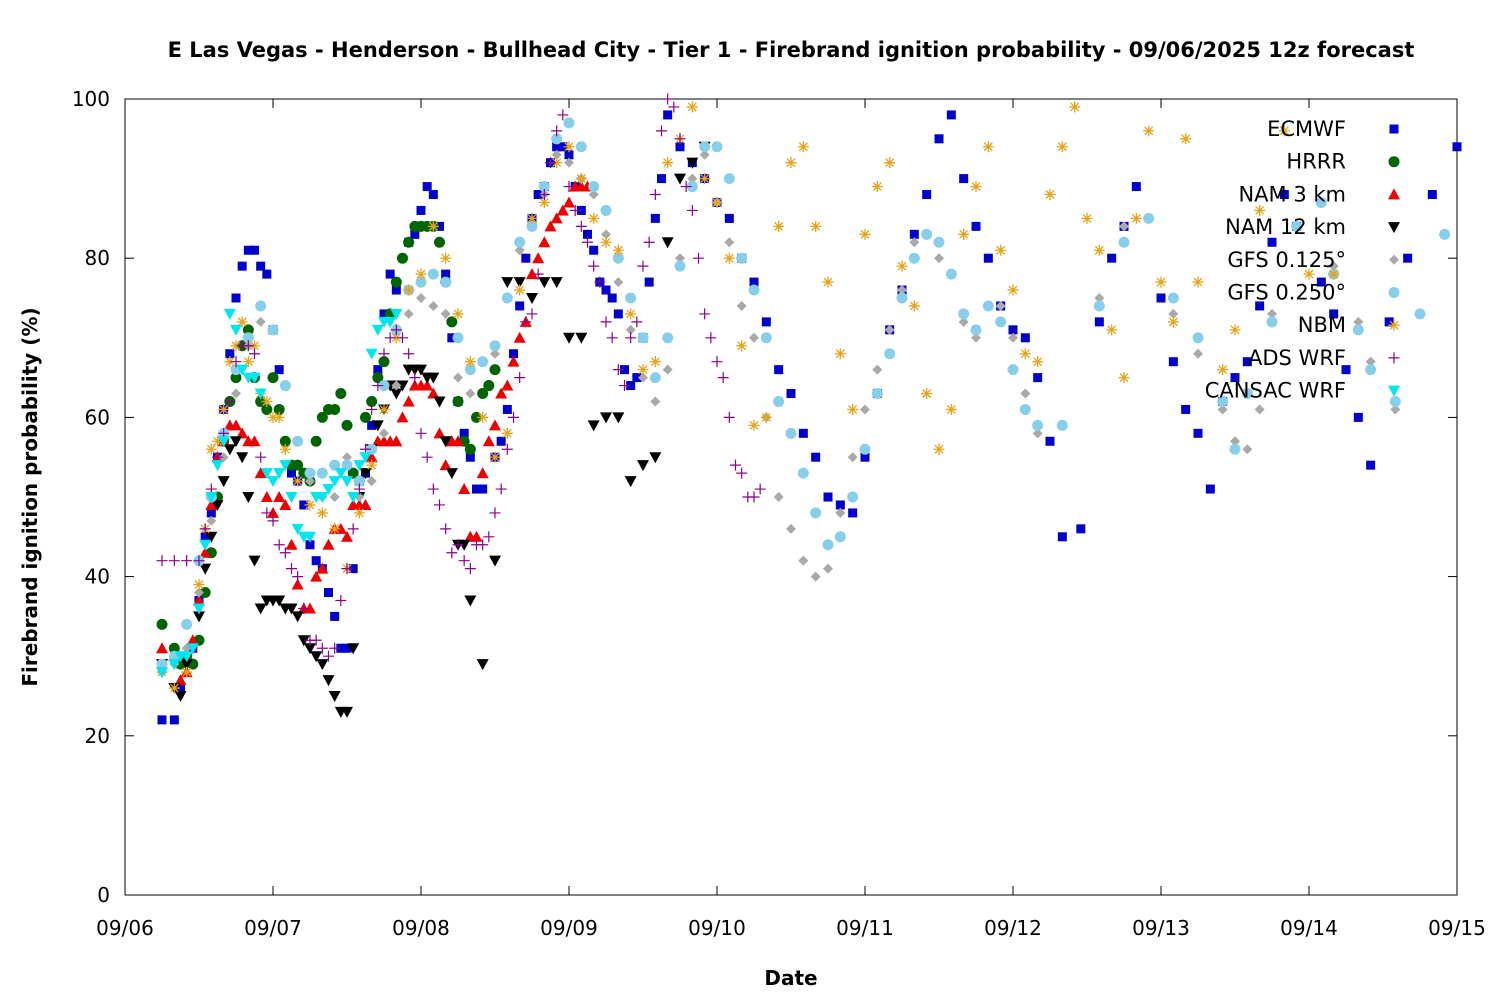  What do you see at coordinates (279, 493) in the screenshot?
I see `series-cansac-wrf` at bounding box center [279, 493].